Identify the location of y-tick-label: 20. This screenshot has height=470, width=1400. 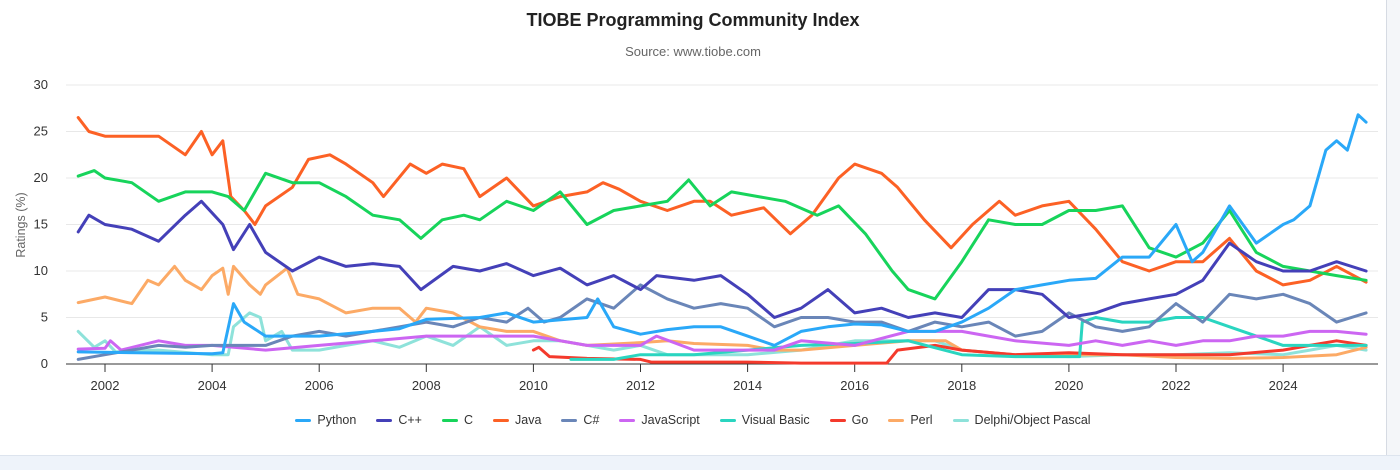
(41, 177).